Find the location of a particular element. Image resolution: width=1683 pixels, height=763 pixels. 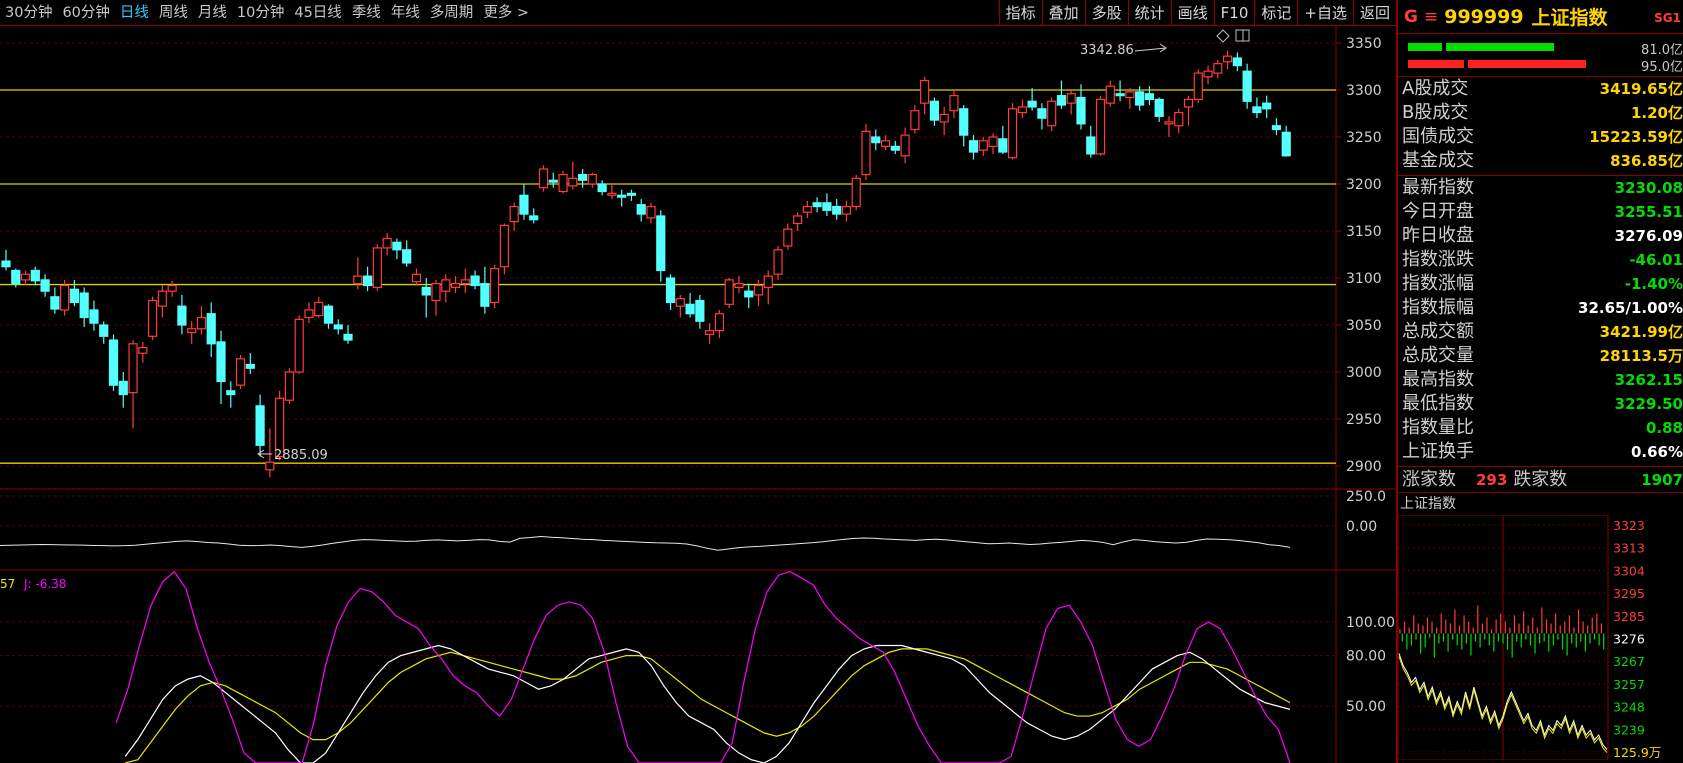

period-tab-2: 日线 is located at coordinates (134, 13).